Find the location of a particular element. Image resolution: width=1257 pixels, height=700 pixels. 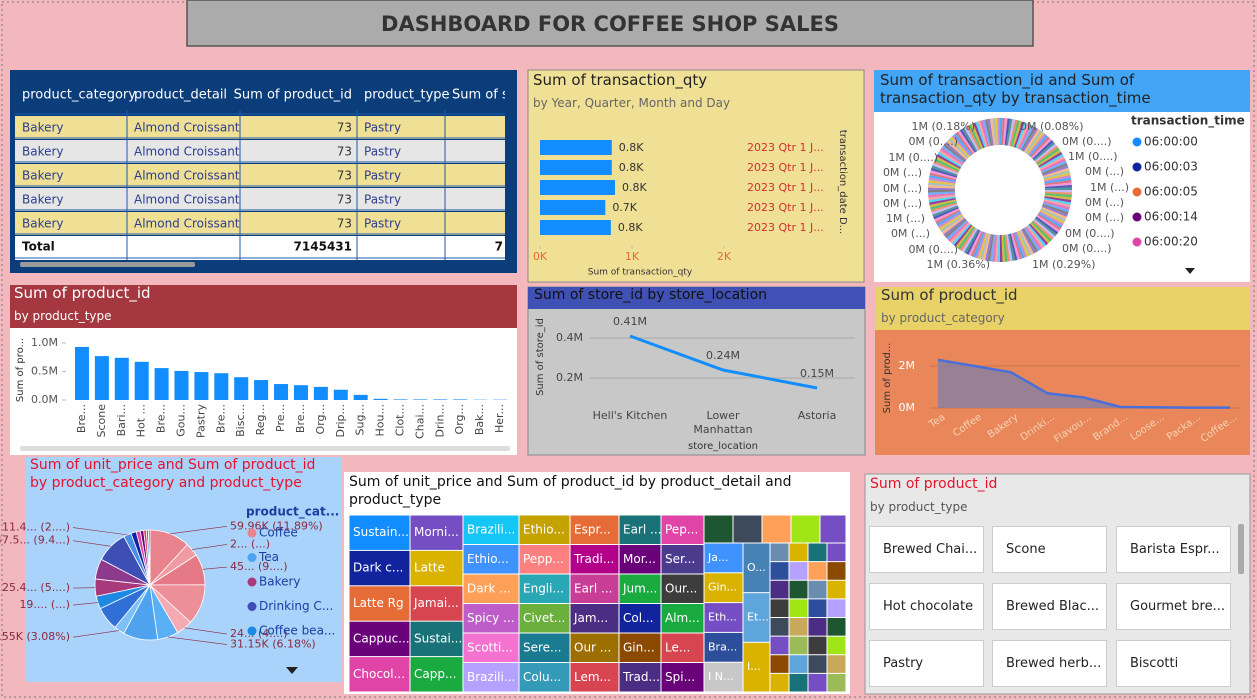

table-header-bg is located at coordinates (260, 95).